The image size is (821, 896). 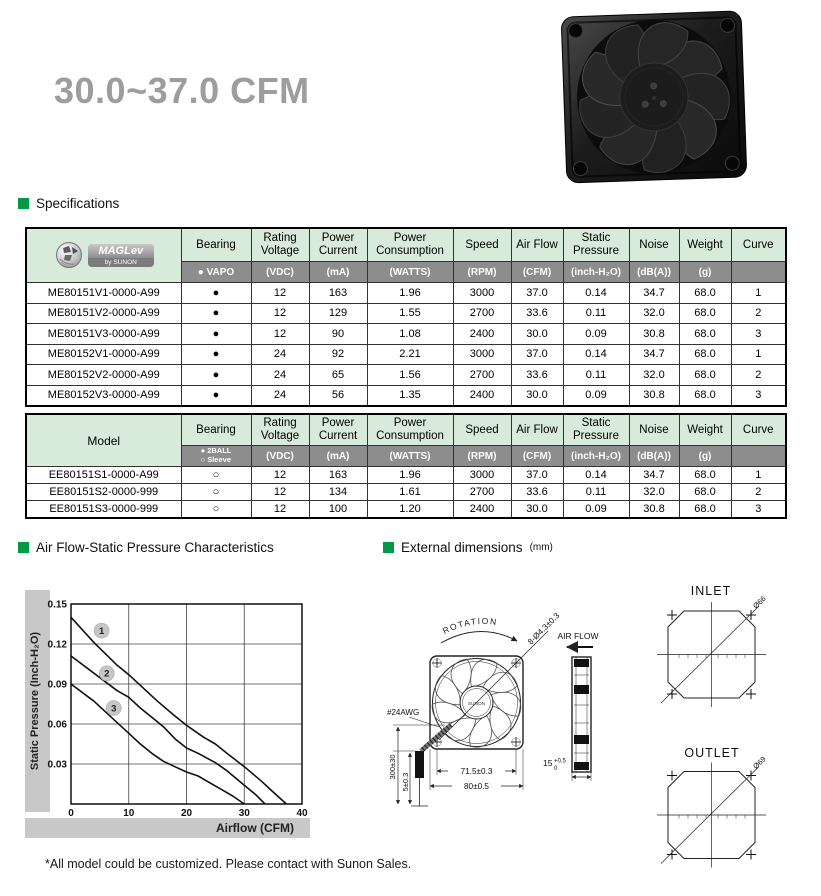 I want to click on maglev-logo-cell: MAGLev by SUNON, so click(x=103, y=255).